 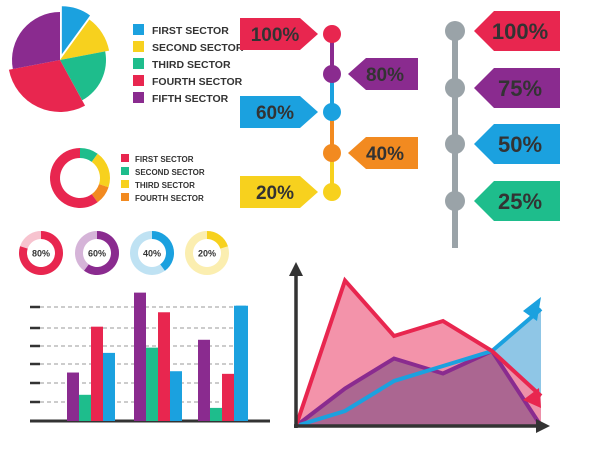 I want to click on x-axis-arrow, so click(x=543, y=426).